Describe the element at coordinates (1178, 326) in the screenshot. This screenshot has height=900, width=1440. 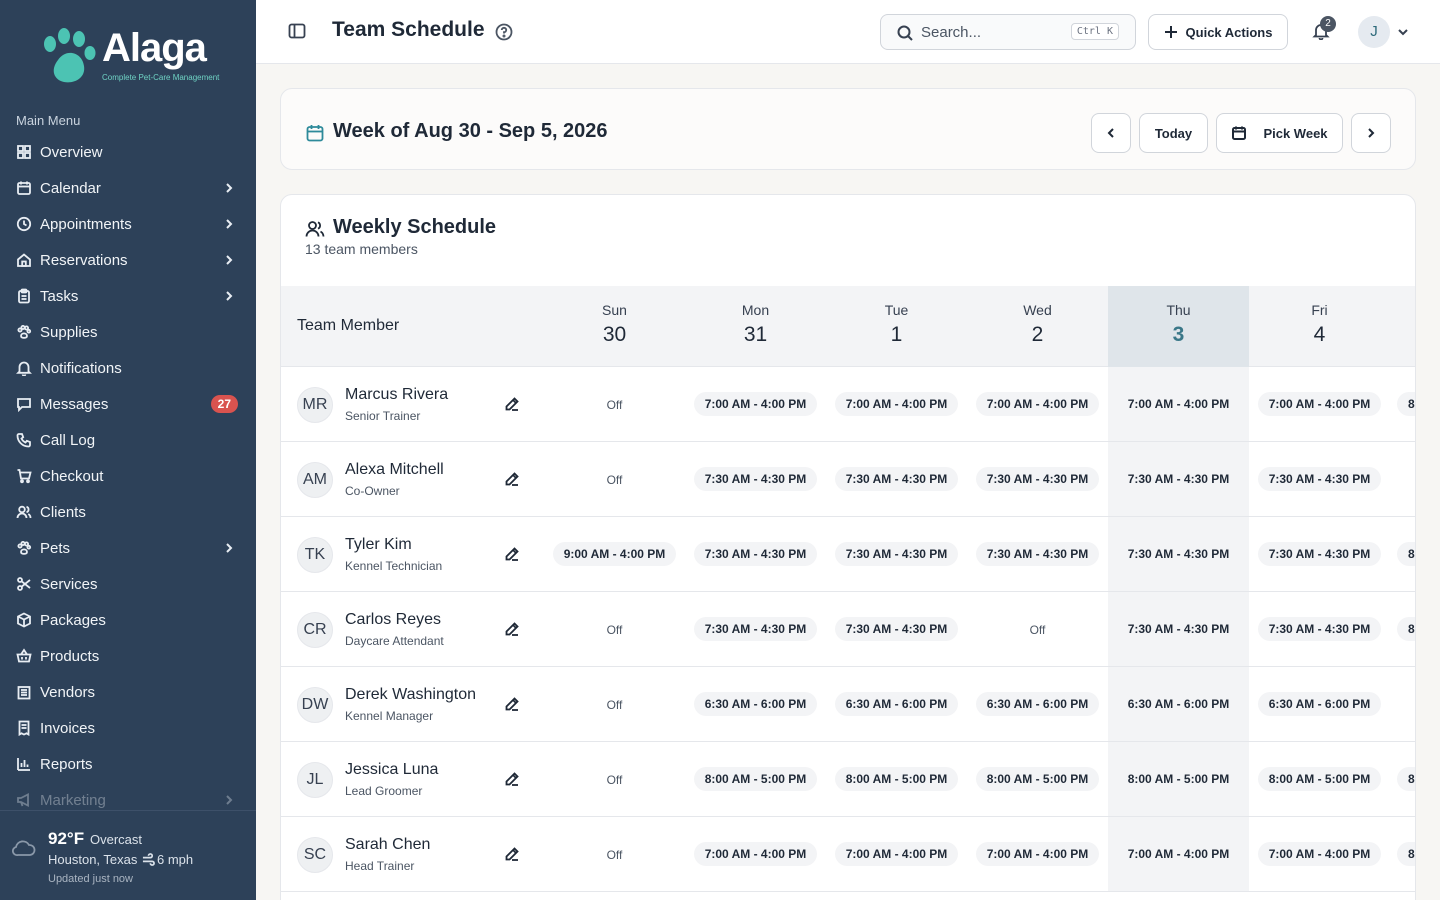
I see `day-header-thu: Thu 3` at that location.